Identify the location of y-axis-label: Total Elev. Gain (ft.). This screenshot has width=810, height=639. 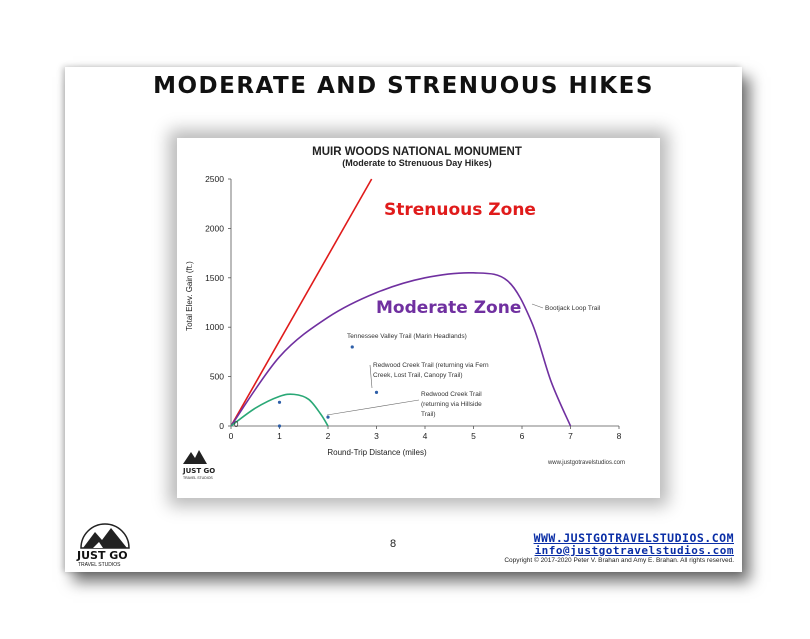
(189, 296).